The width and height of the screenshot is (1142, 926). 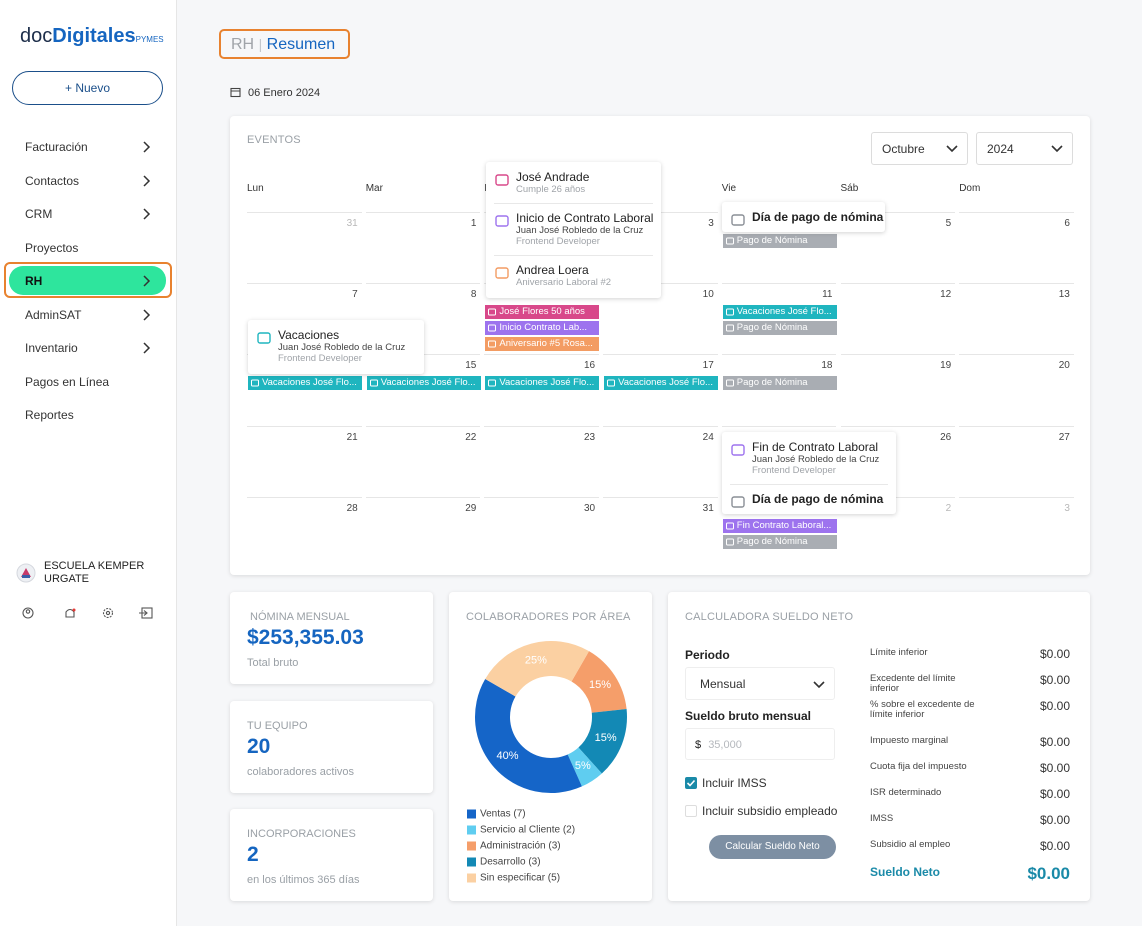 I want to click on legend-swatch, so click(x=471, y=878).